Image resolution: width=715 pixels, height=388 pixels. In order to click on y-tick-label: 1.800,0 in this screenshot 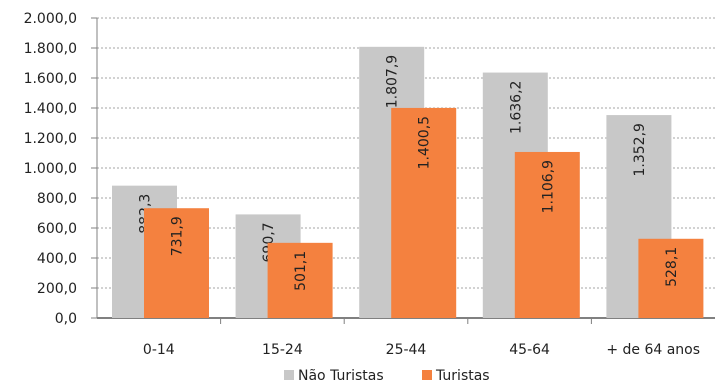, I will do `click(50, 49)`.